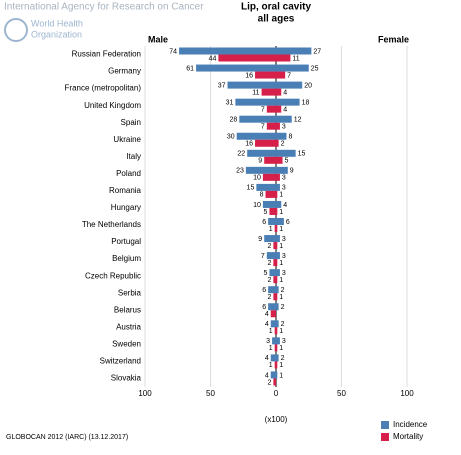  I want to click on value-label: 27, so click(317, 51).